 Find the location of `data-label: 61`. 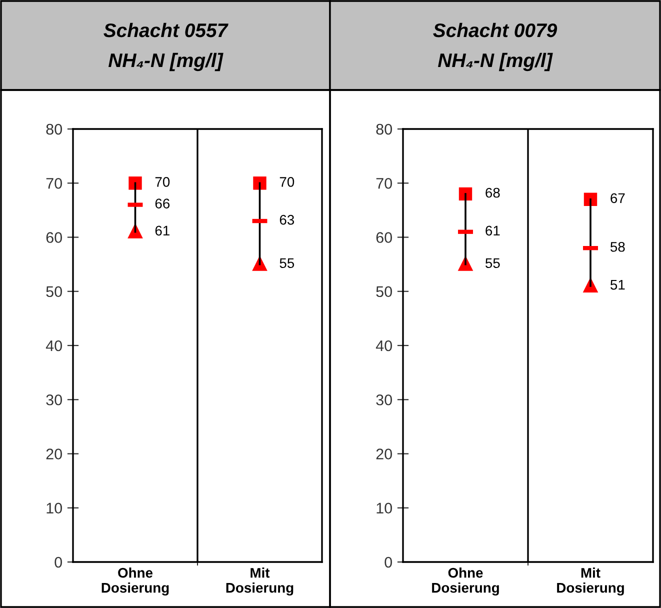

data-label: 61 is located at coordinates (162, 231).